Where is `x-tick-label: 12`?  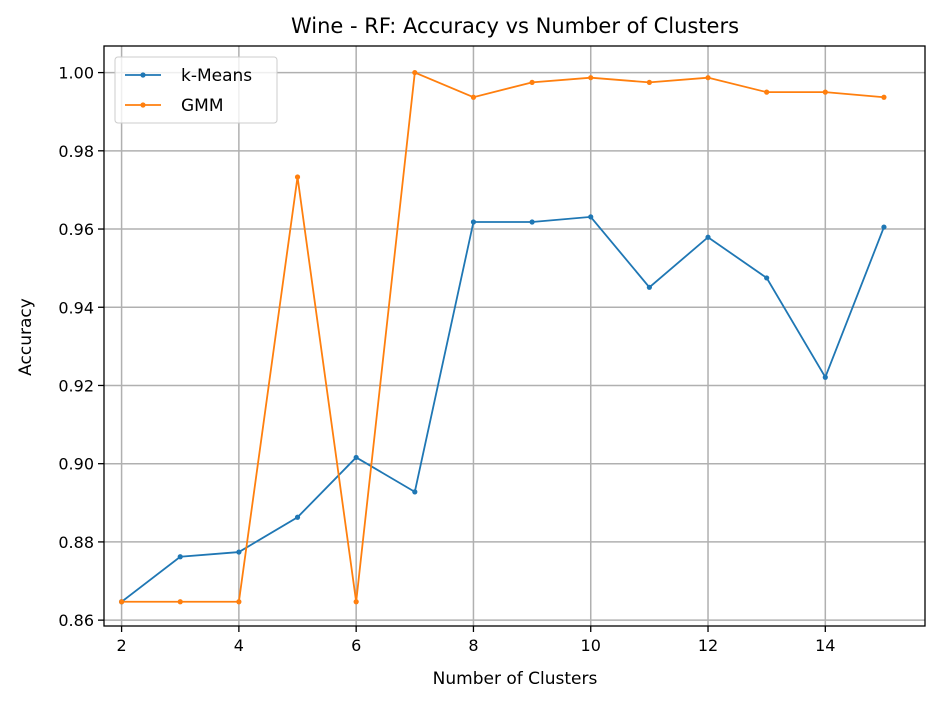 x-tick-label: 12 is located at coordinates (708, 645).